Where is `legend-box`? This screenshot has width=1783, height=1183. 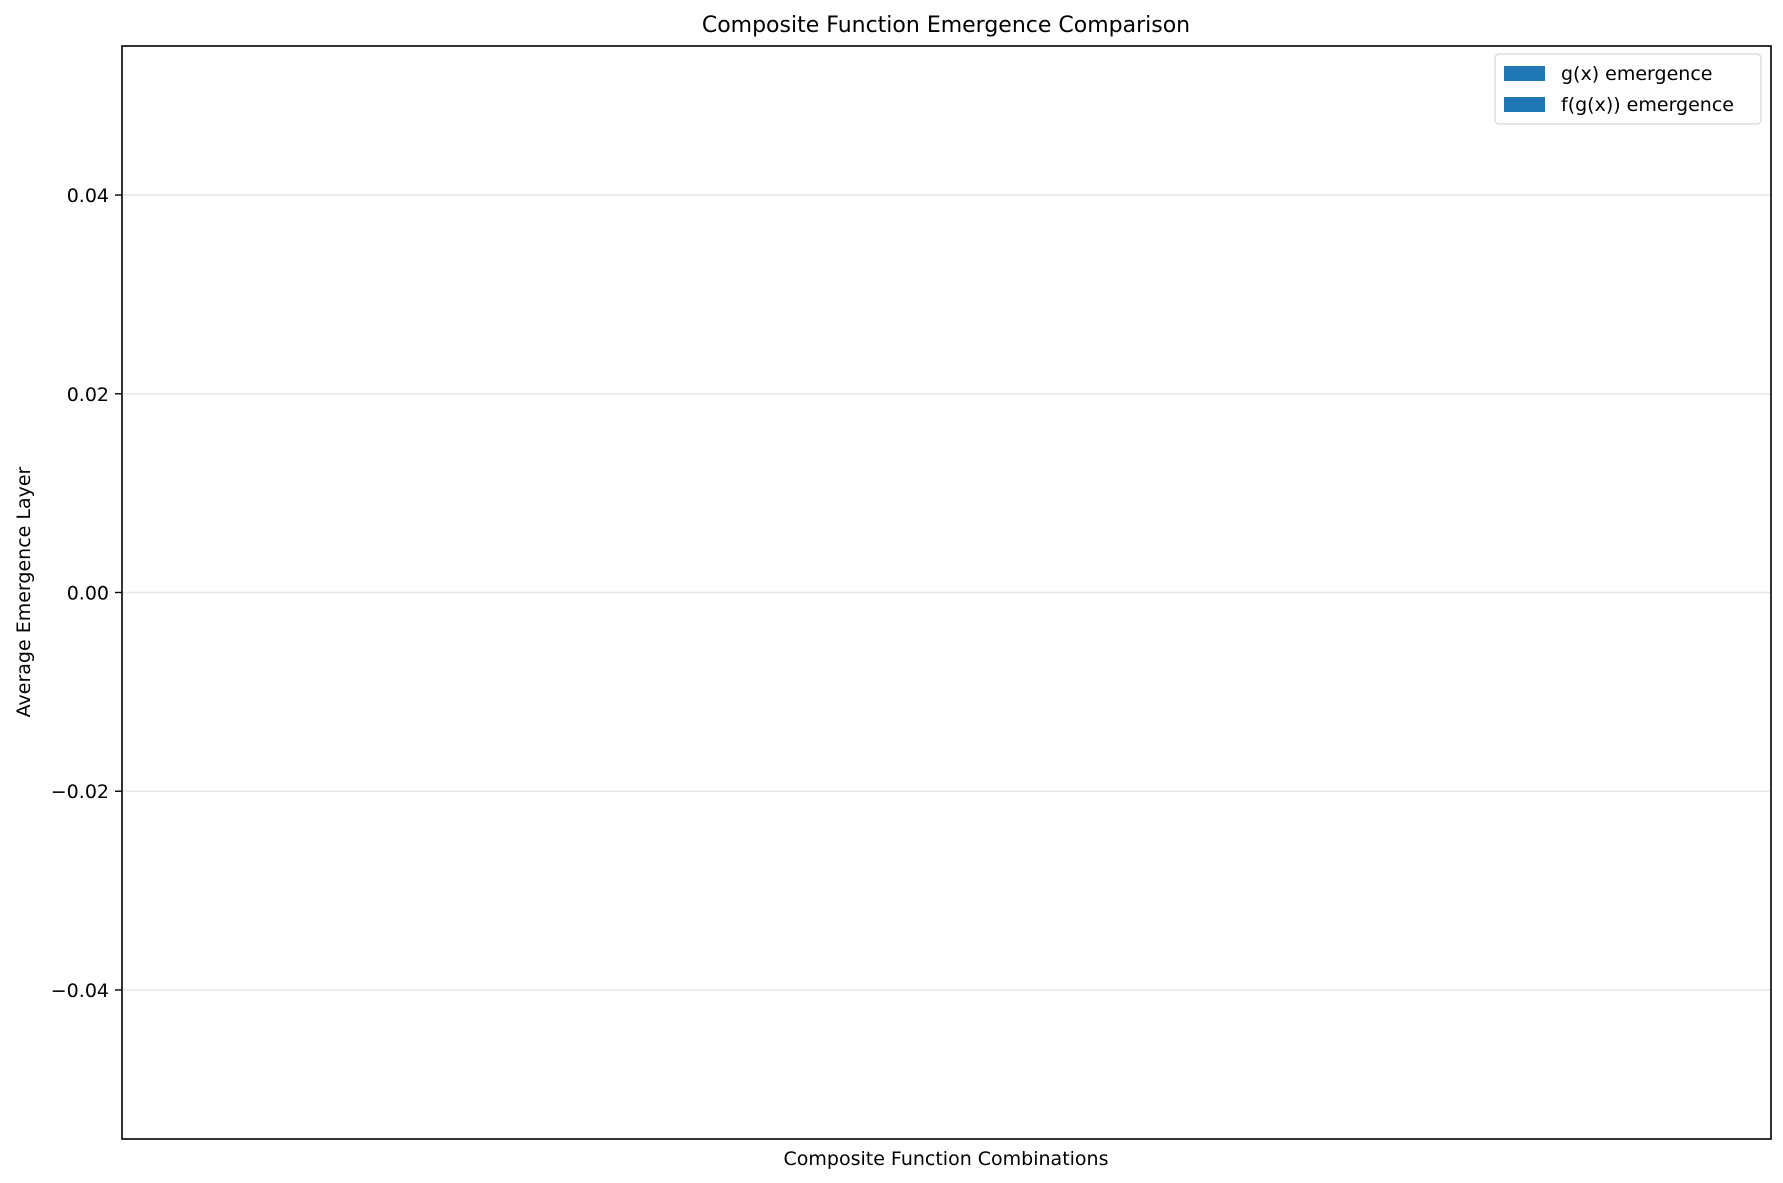 legend-box is located at coordinates (1628, 89).